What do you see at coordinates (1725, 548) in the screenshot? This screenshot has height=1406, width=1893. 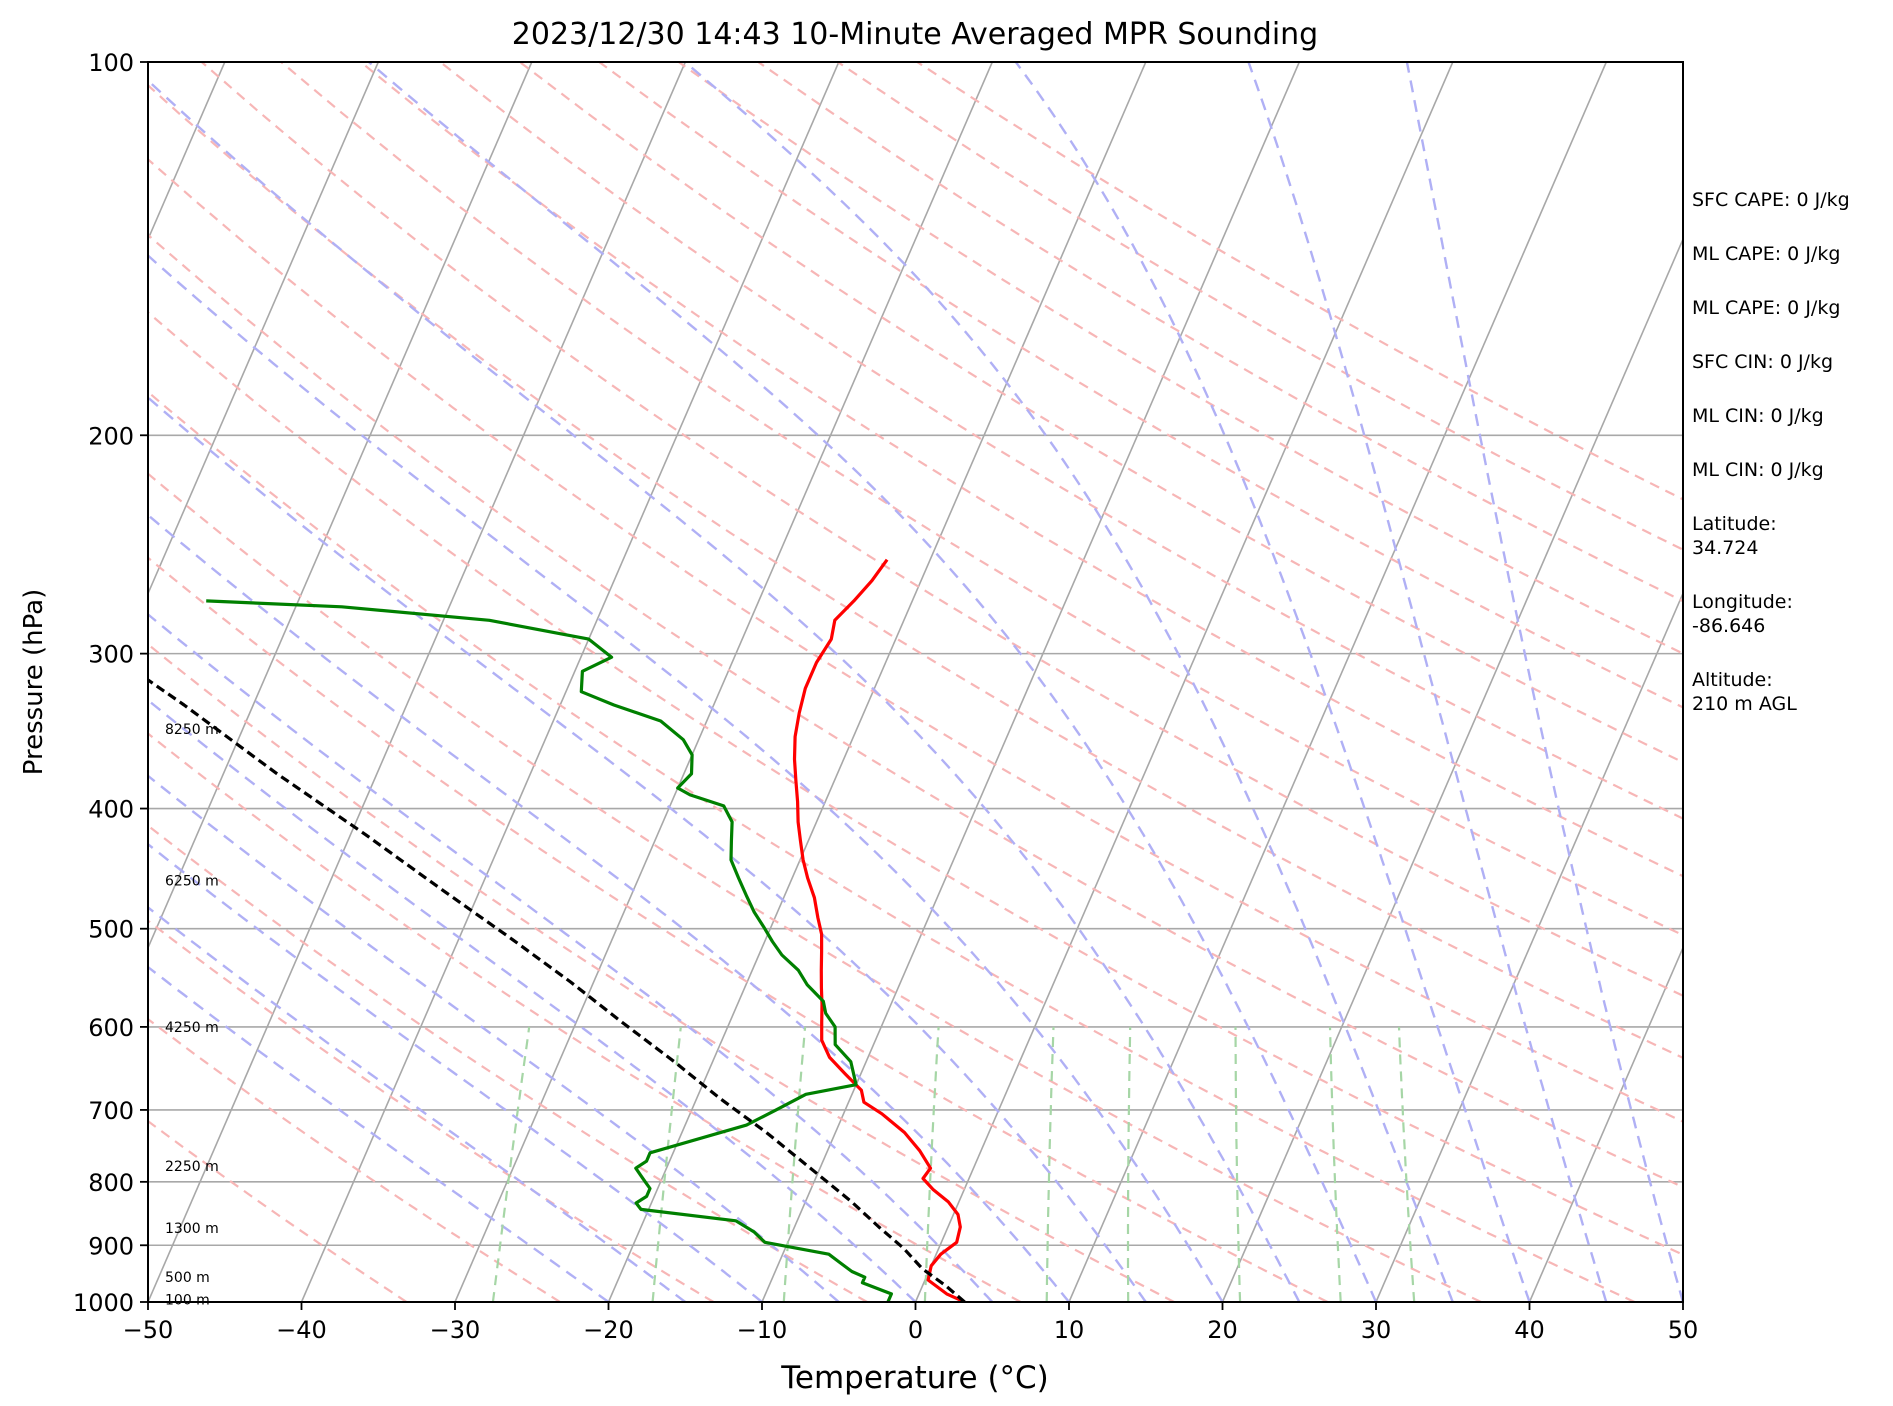 I see `stat-value: 34.724` at bounding box center [1725, 548].